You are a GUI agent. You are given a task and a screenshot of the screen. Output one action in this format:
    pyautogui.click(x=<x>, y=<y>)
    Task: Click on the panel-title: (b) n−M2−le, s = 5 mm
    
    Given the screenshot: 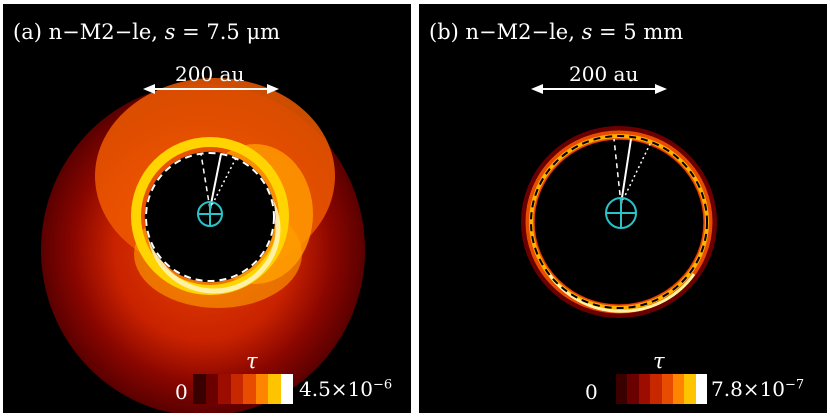 What is the action you would take?
    pyautogui.click(x=556, y=32)
    